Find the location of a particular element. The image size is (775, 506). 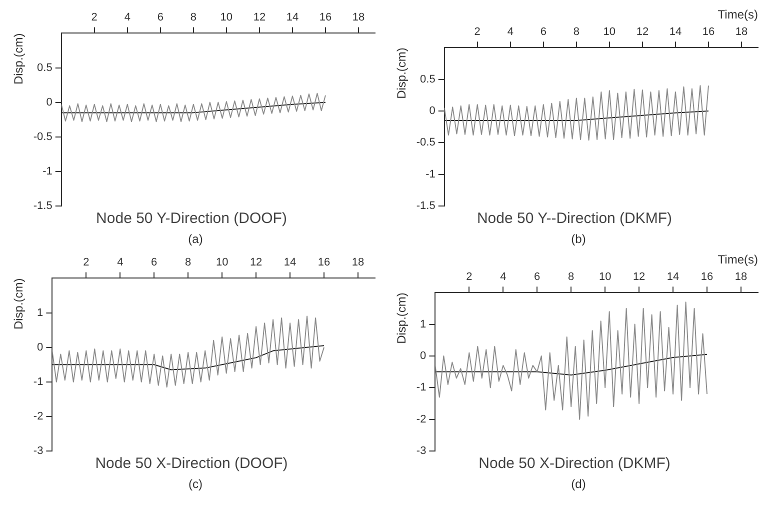

text: (a) is located at coordinates (195, 239).